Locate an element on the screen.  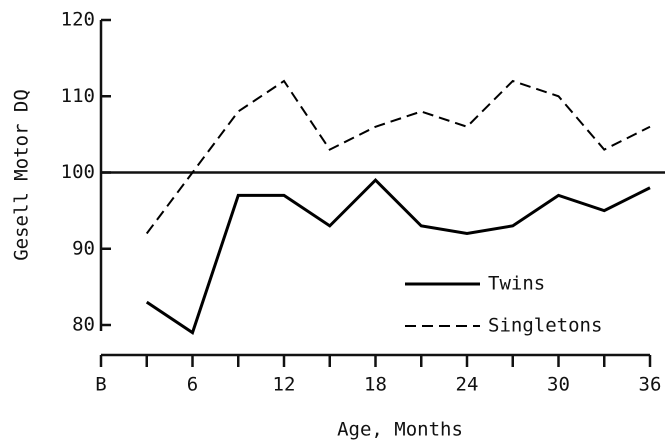
x-tick-label: B is located at coordinates (100, 385).